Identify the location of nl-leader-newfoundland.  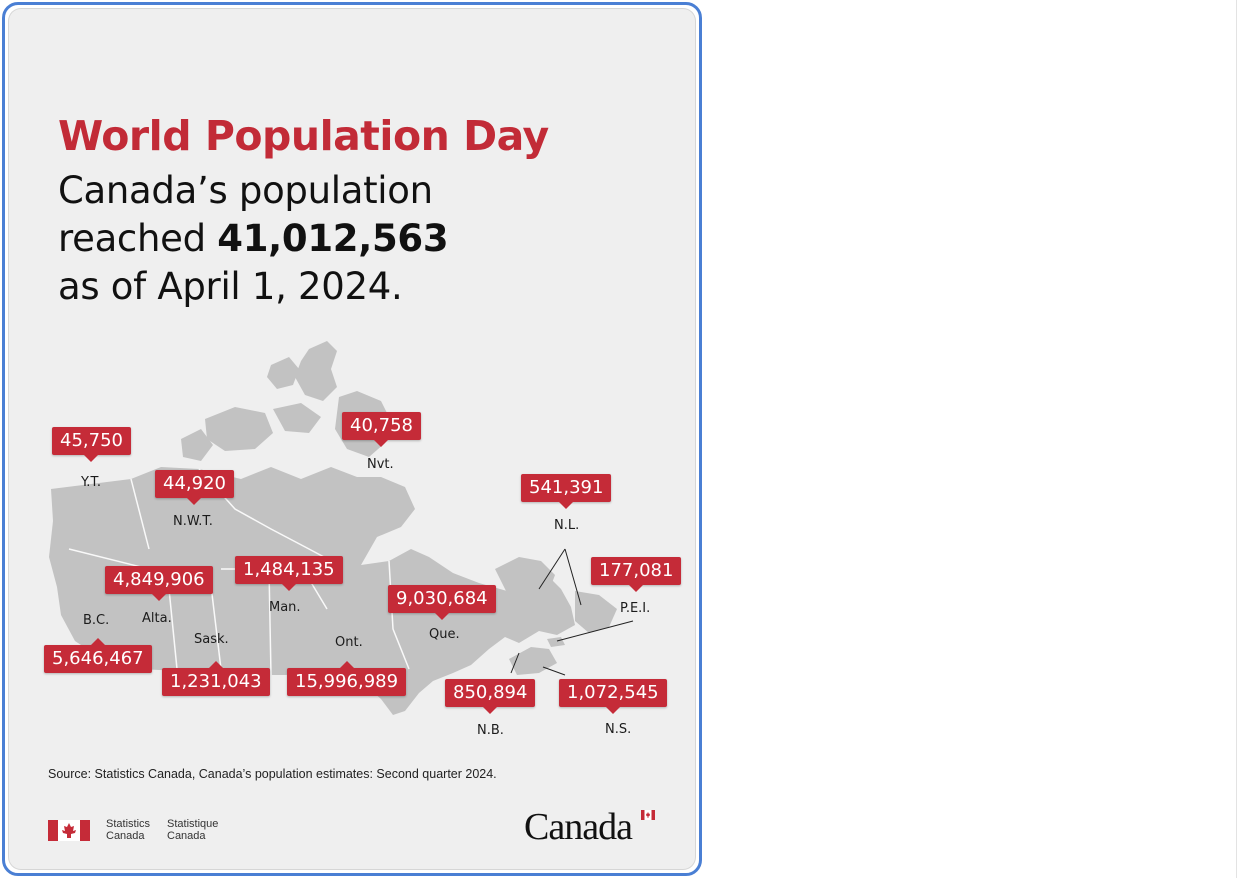
(573, 577).